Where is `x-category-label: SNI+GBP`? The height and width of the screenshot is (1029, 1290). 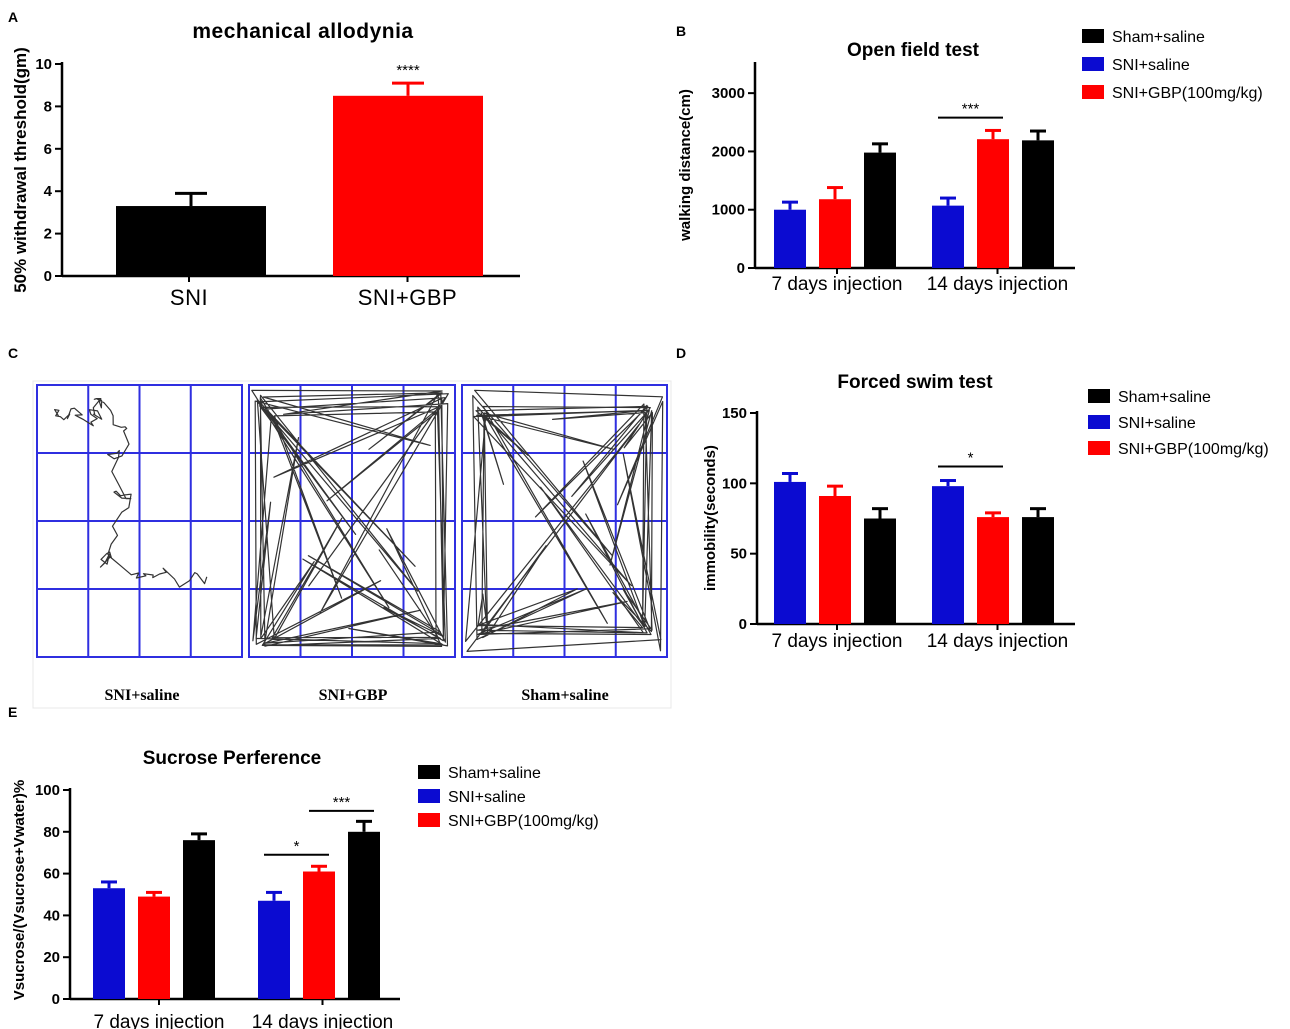 x-category-label: SNI+GBP is located at coordinates (407, 297).